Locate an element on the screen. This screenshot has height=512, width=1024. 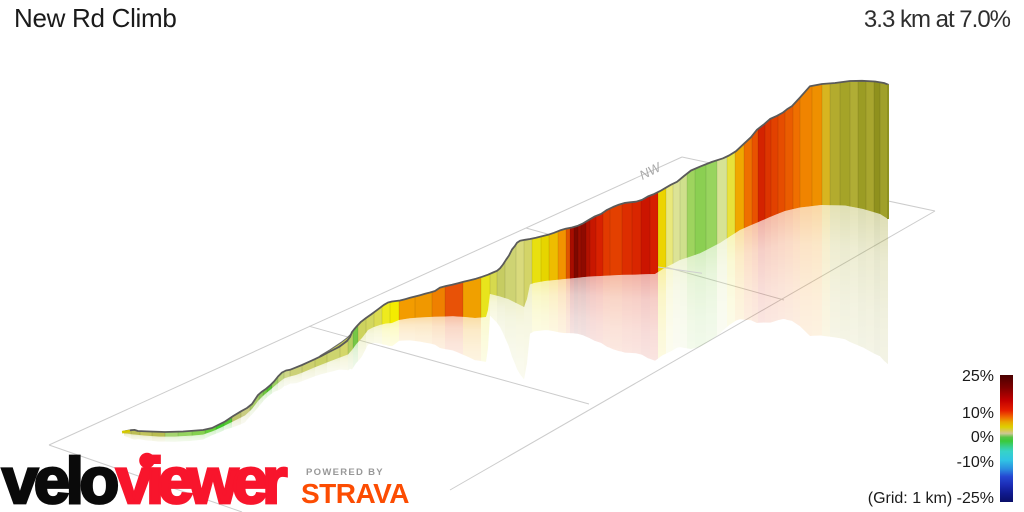
svg-text: POWERED BY is located at coordinates (345, 472).